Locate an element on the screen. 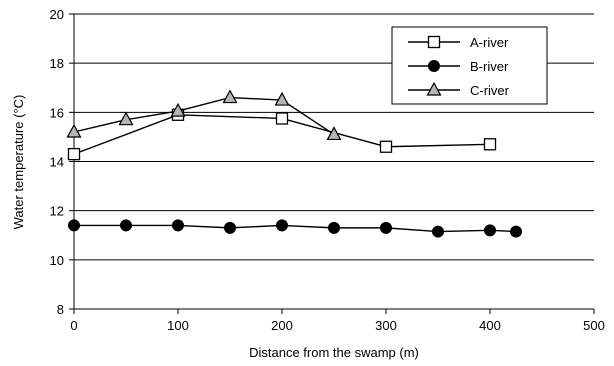  legend: A-river B-river C-river is located at coordinates (469, 65).